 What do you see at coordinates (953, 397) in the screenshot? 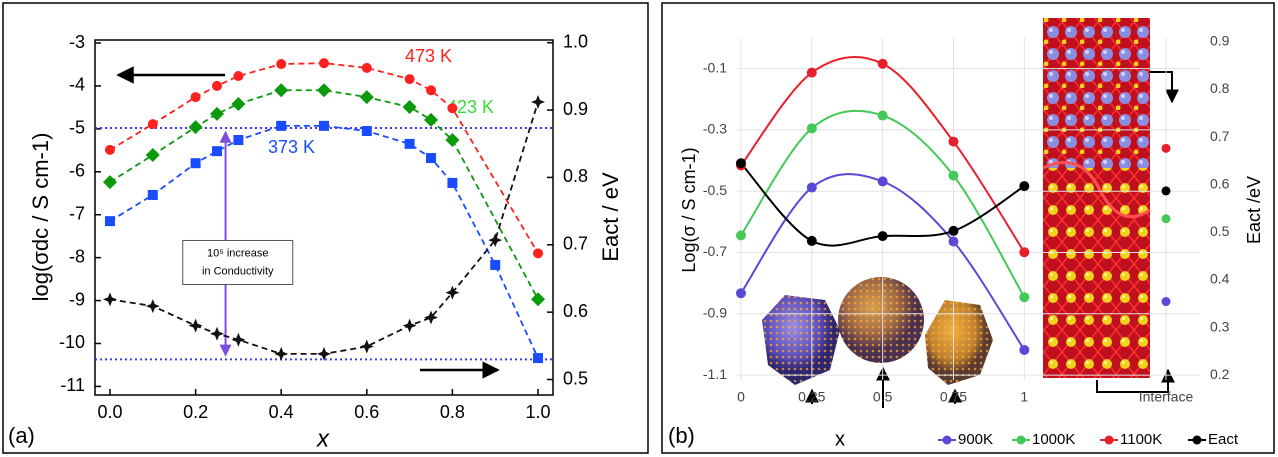
I see `x-tick-label: 0.75` at bounding box center [953, 397].